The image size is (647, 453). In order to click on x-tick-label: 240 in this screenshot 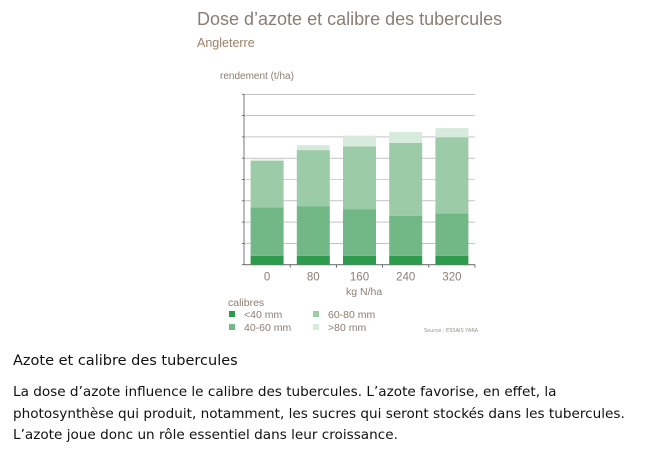, I will do `click(405, 278)`.